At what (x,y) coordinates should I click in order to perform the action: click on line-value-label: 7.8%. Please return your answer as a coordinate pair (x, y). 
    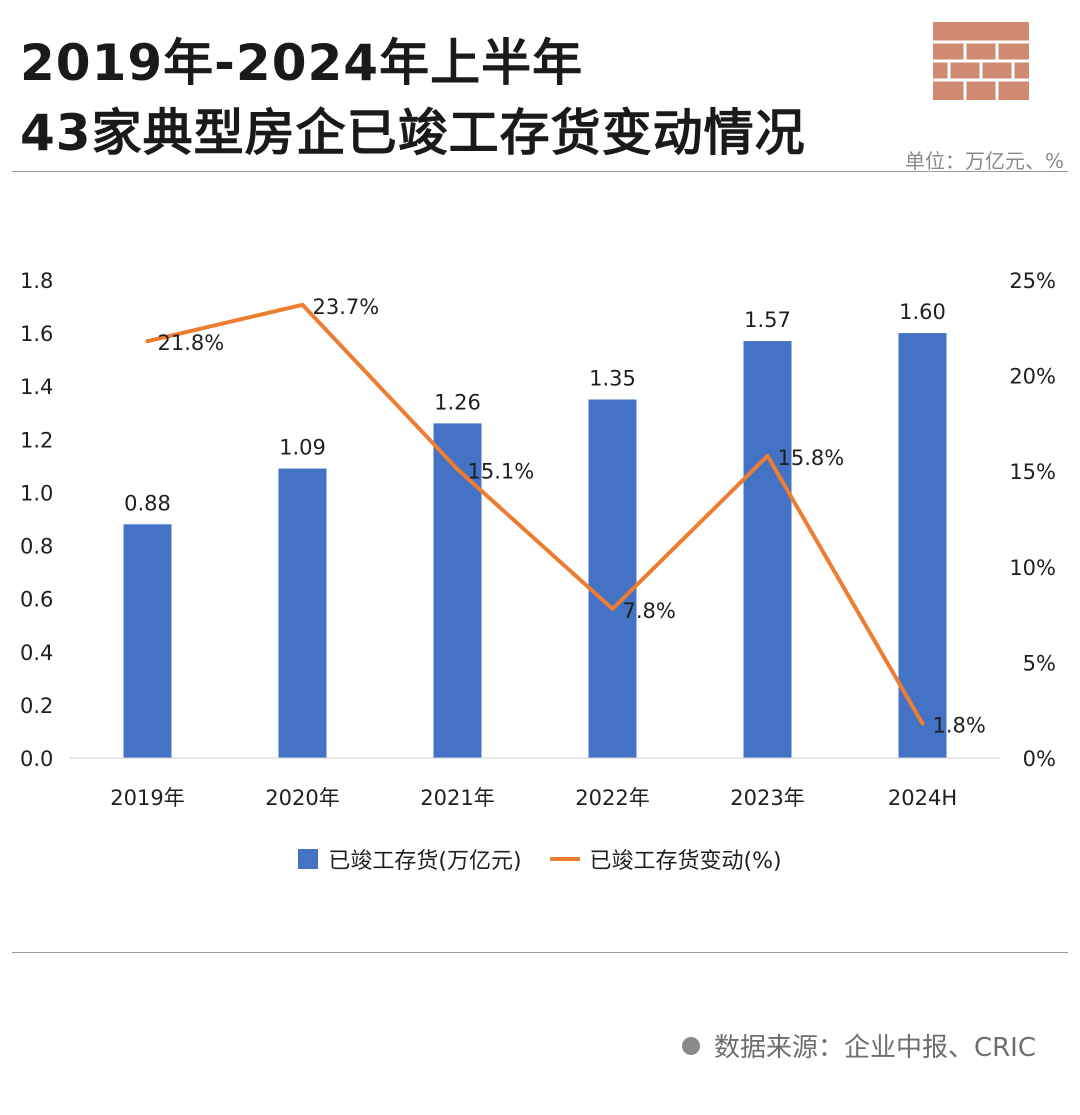
    Looking at the image, I should click on (649, 611).